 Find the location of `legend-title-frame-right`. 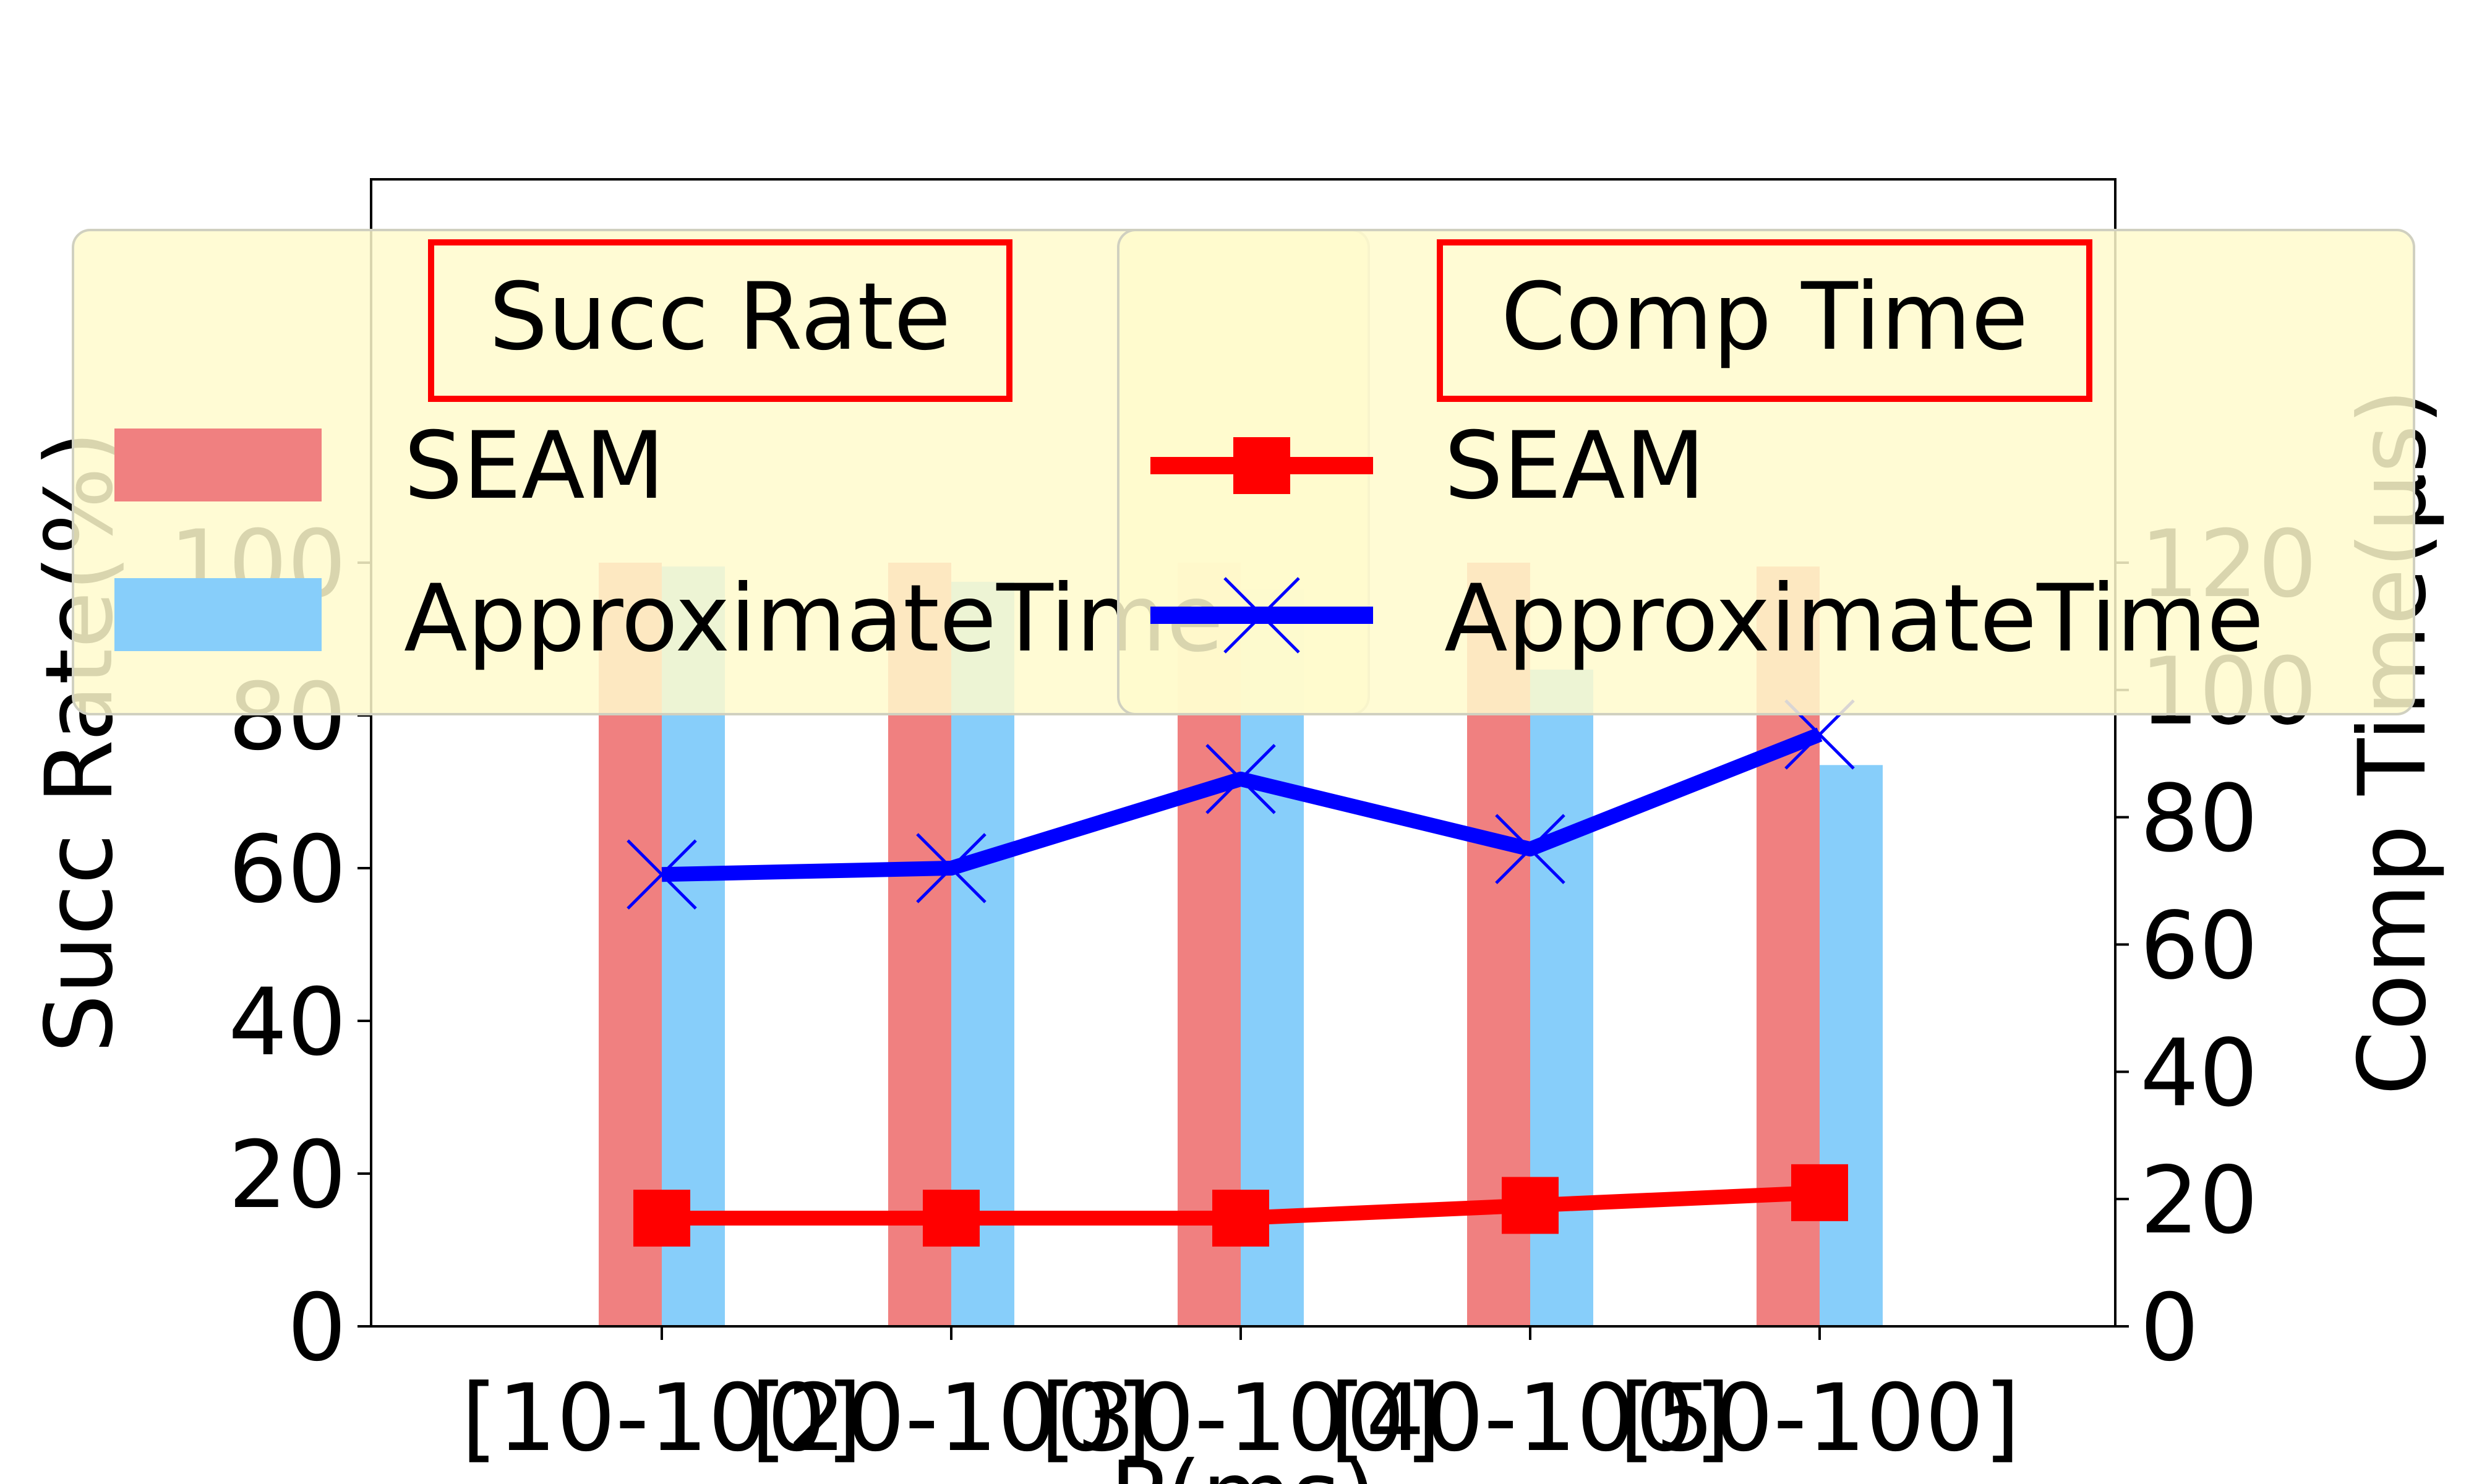

legend-title-frame-right is located at coordinates (1765, 320).